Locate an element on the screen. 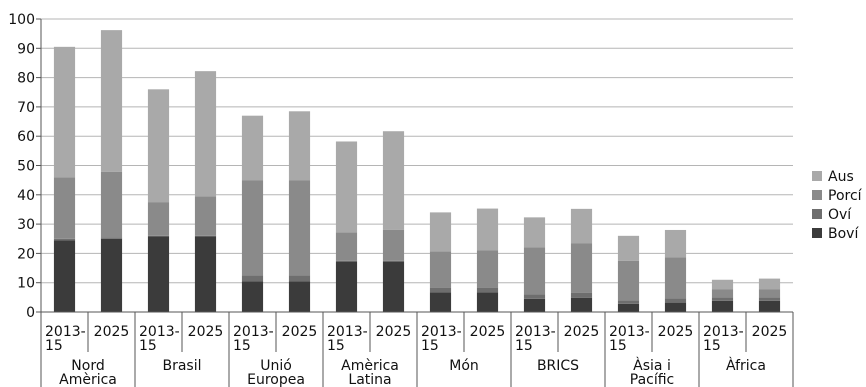 Image resolution: width=866 pixels, height=387 pixels. group-label: Món is located at coordinates (464, 366).